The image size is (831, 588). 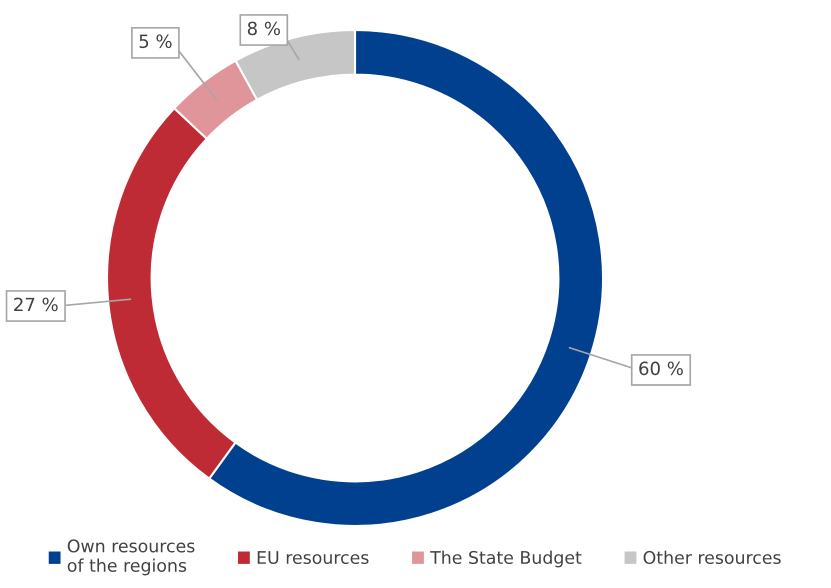 What do you see at coordinates (661, 369) in the screenshot?
I see `data-label: 60 %` at bounding box center [661, 369].